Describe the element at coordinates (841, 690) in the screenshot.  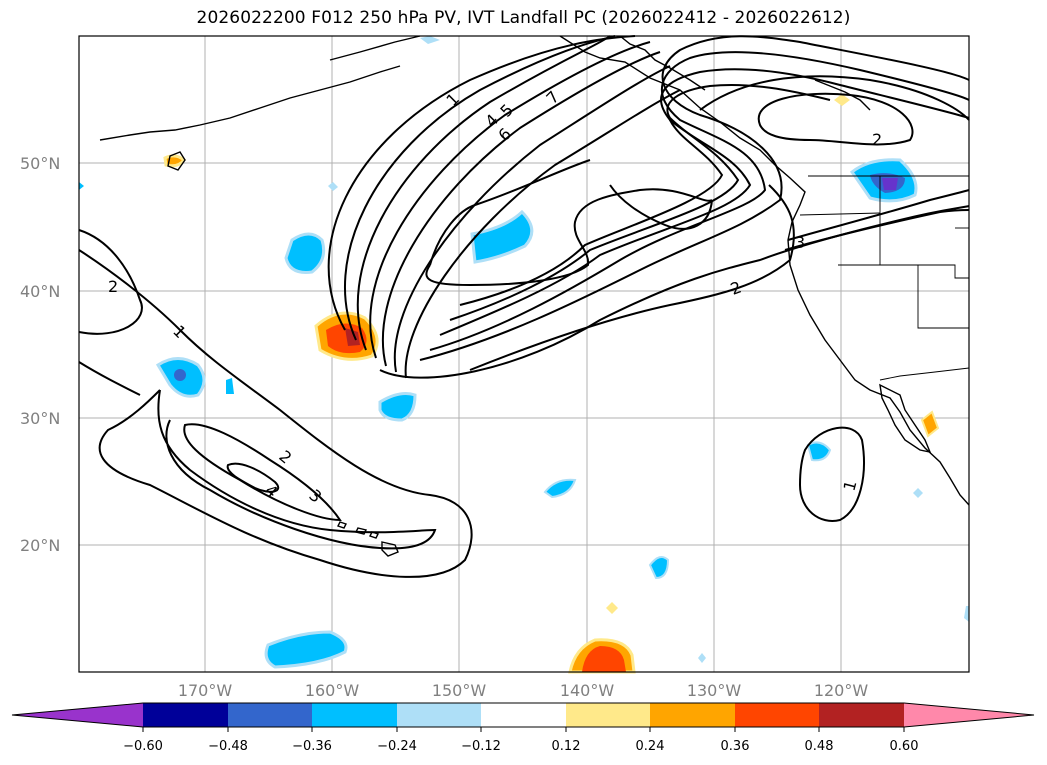
I see `lon-label: 120°W` at that location.